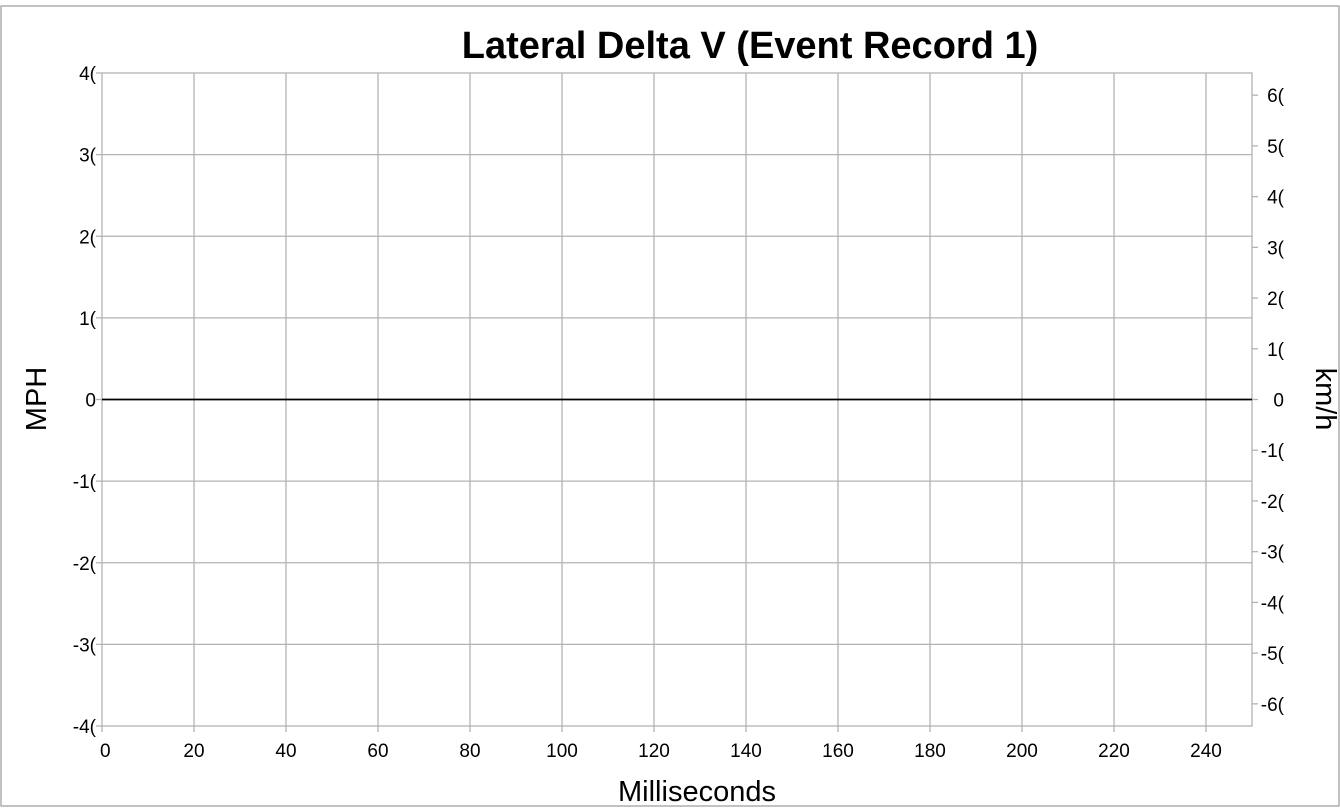 This screenshot has height=808, width=1340. What do you see at coordinates (746, 751) in the screenshot?
I see `x-tick-label: 140` at bounding box center [746, 751].